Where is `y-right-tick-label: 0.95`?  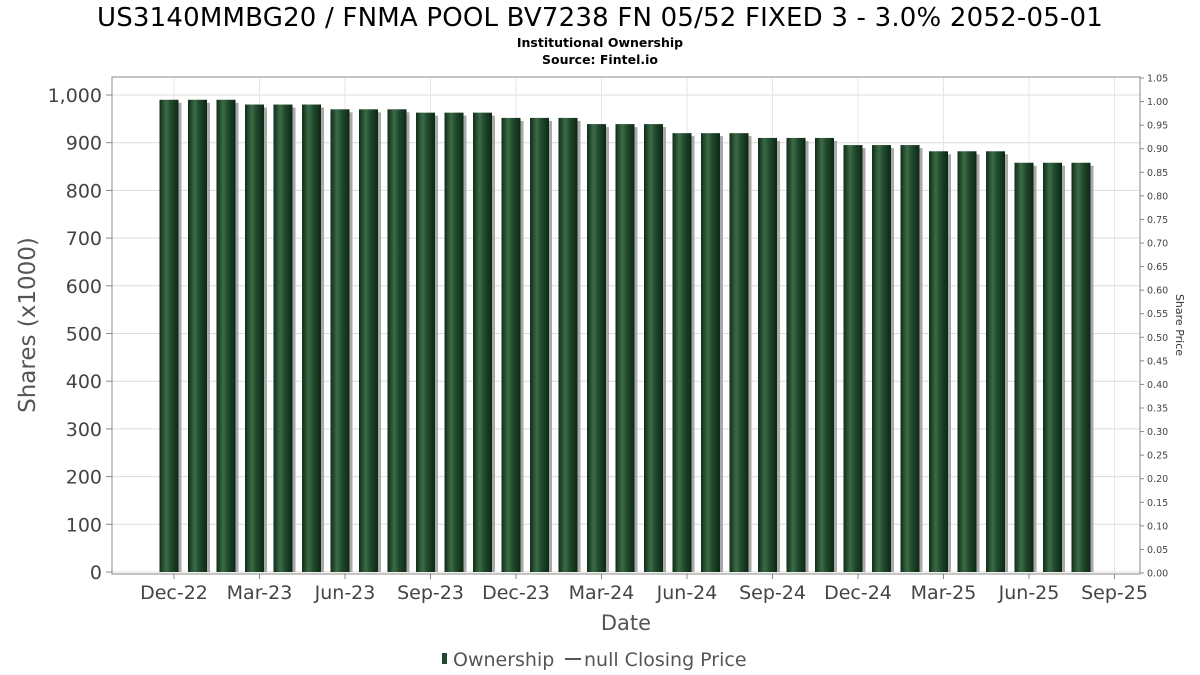 y-right-tick-label: 0.95 is located at coordinates (1157, 126).